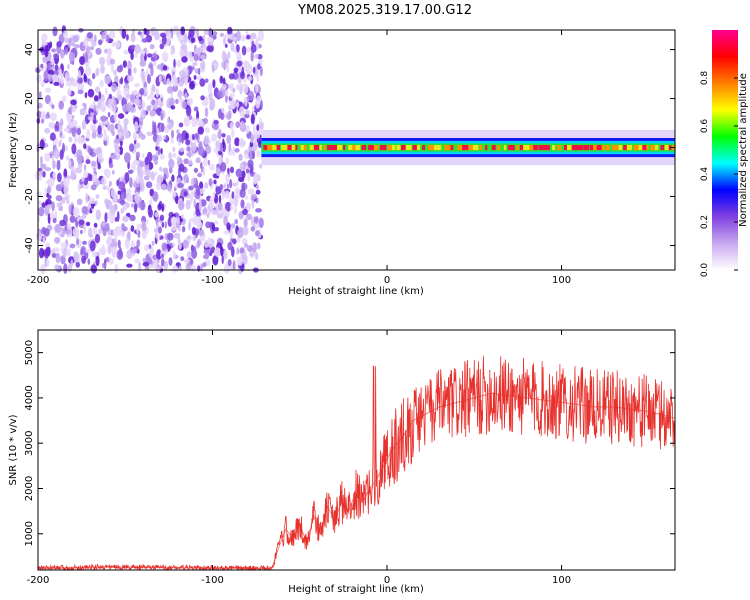 This screenshot has width=750, height=600. What do you see at coordinates (356, 589) in the screenshot?
I see `snr-x-label: Height of straight line (km)` at bounding box center [356, 589].